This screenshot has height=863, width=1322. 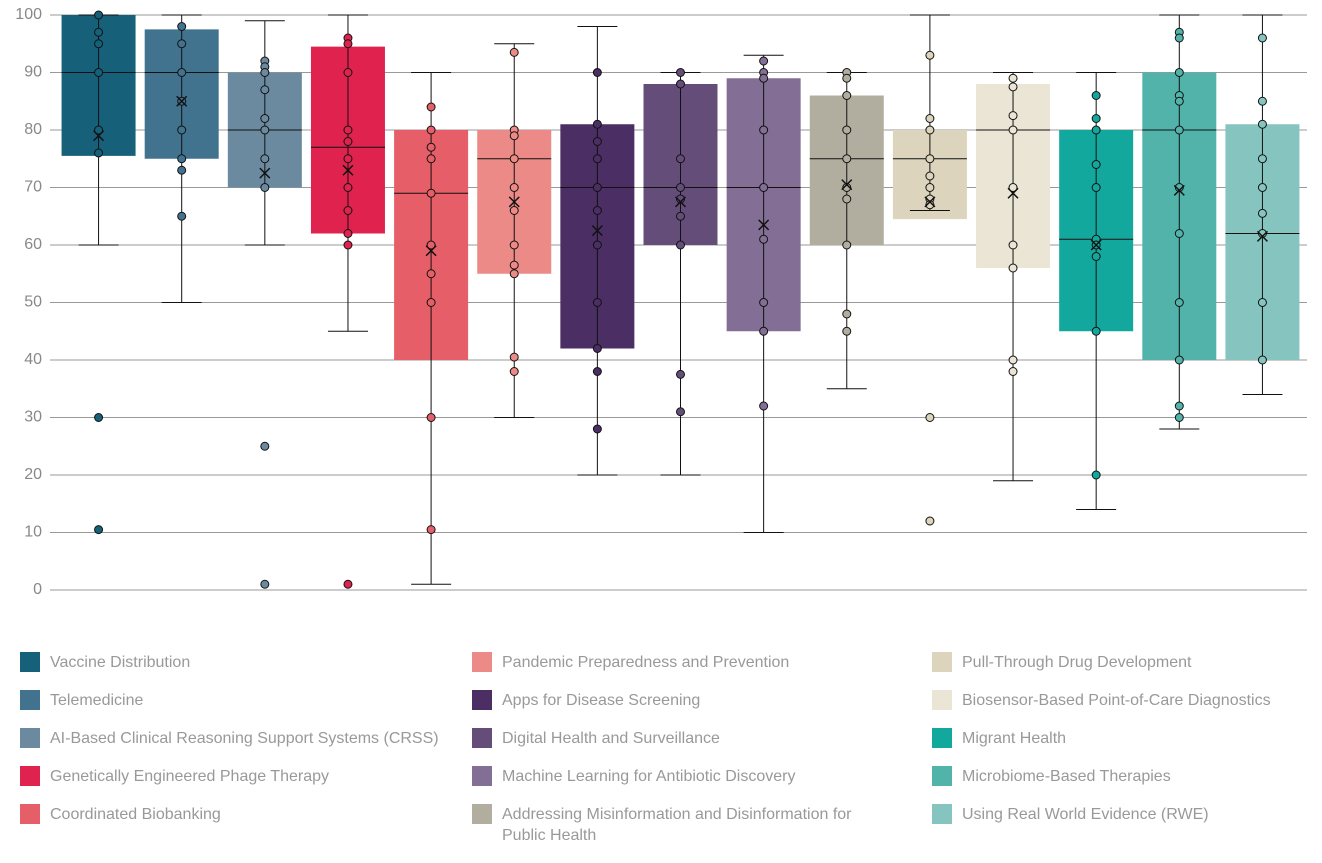 I want to click on legend-item: Pull-Through Drug Development, so click(x=1122, y=662).